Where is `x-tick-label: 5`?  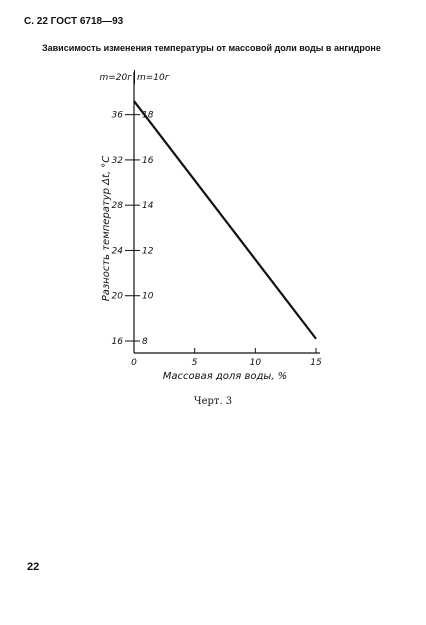
x-tick-label: 5 is located at coordinates (195, 363).